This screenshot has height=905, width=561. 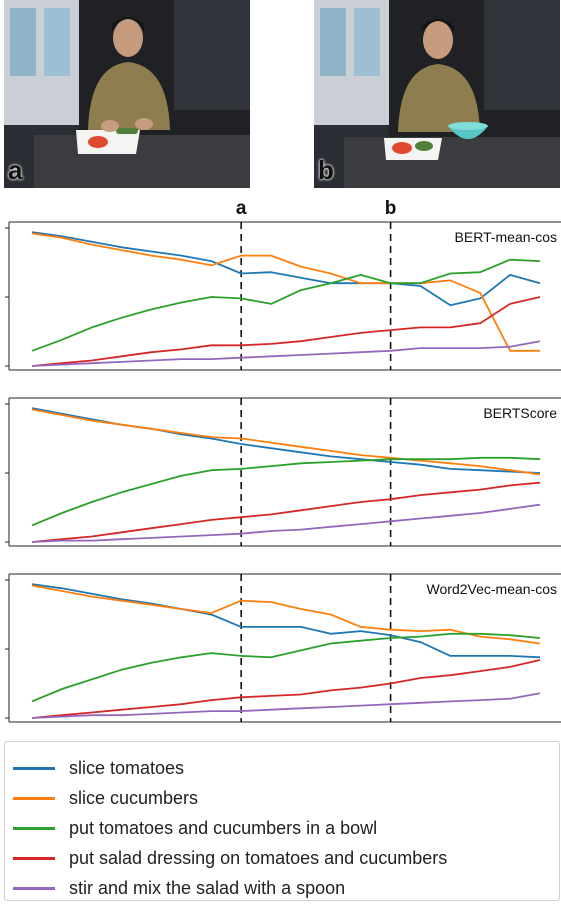 What do you see at coordinates (390, 208) in the screenshot?
I see `marker-label-b: b` at bounding box center [390, 208].